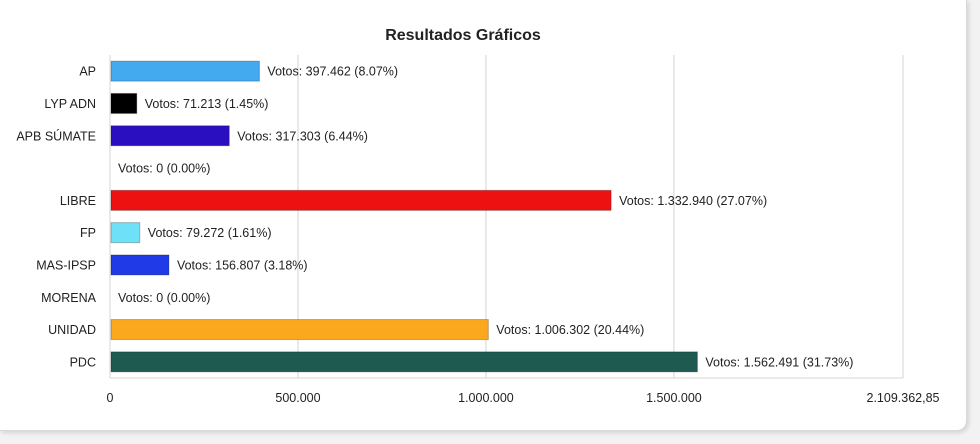 The height and width of the screenshot is (444, 980). Describe the element at coordinates (69, 298) in the screenshot. I see `category-label: MORENA` at that location.